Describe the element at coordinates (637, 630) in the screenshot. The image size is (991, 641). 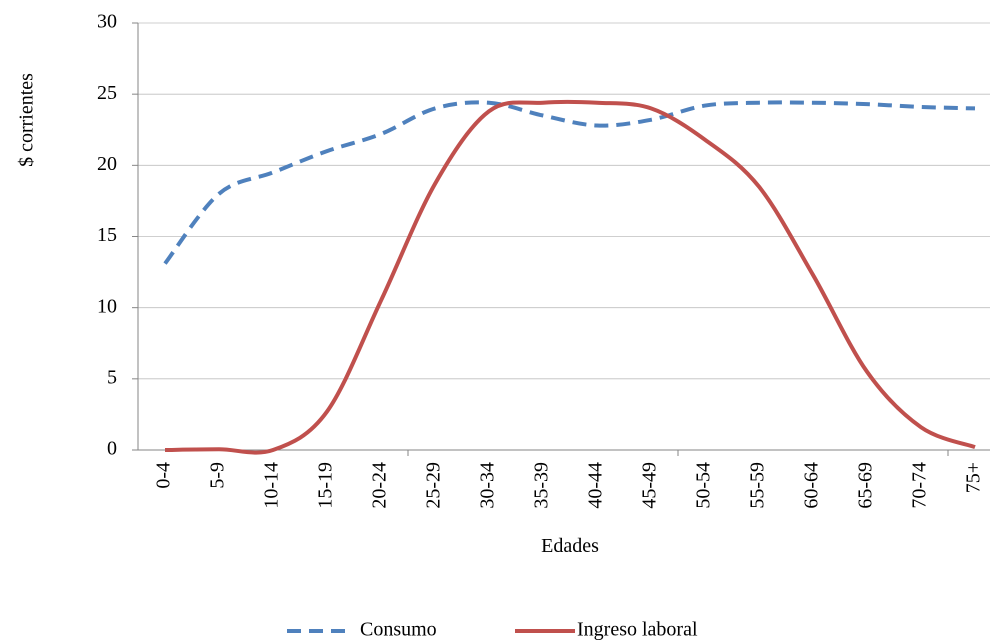
I see `legend-label: Ingreso laboral` at that location.